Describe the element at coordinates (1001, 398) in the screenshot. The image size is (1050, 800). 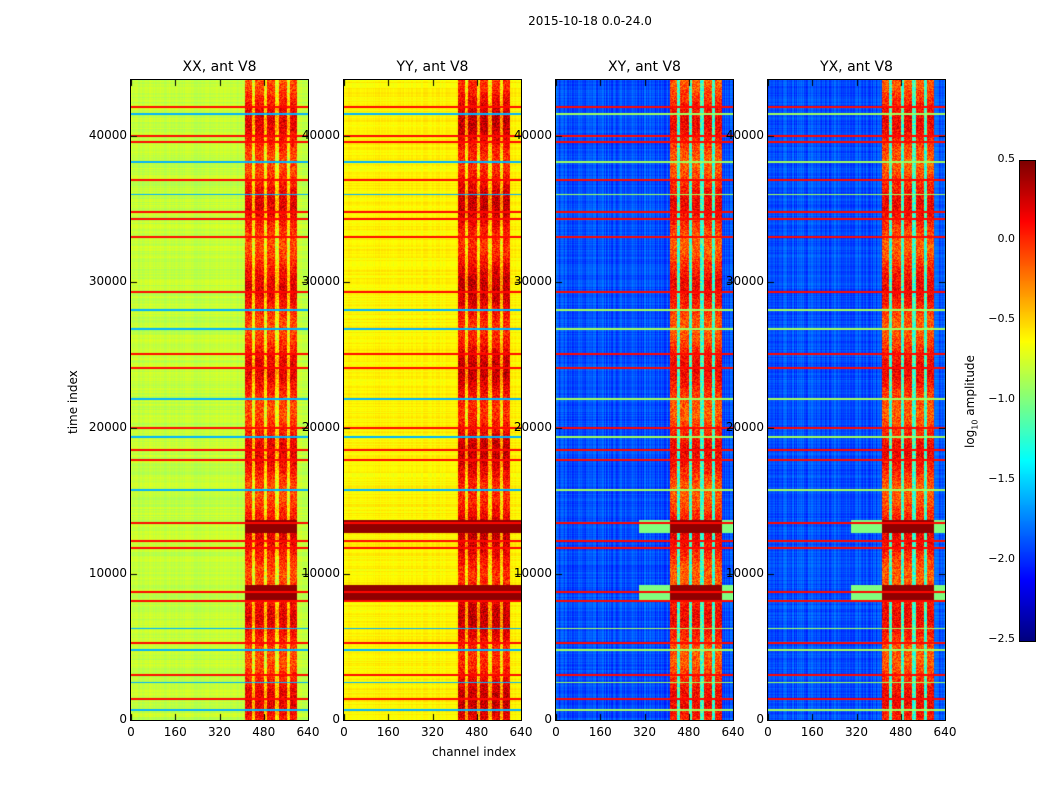
I see `colorbar-tick-label: −1.0` at that location.